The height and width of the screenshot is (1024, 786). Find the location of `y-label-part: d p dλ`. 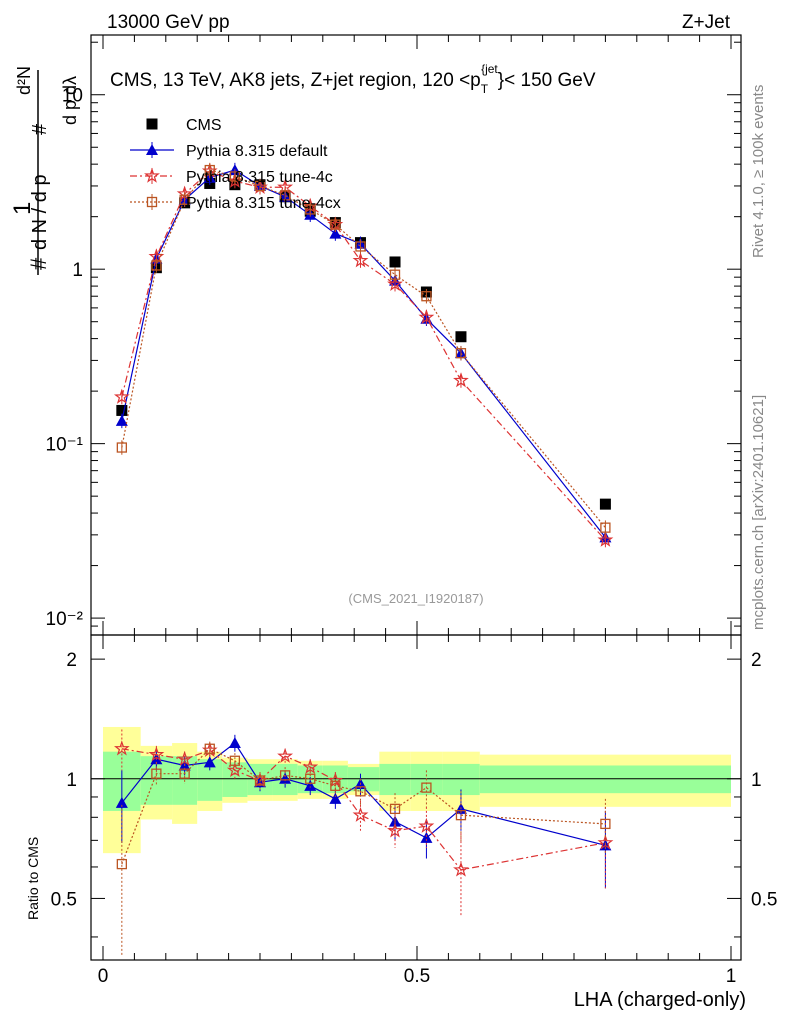

y-label-part: d p dλ is located at coordinates (70, 100).